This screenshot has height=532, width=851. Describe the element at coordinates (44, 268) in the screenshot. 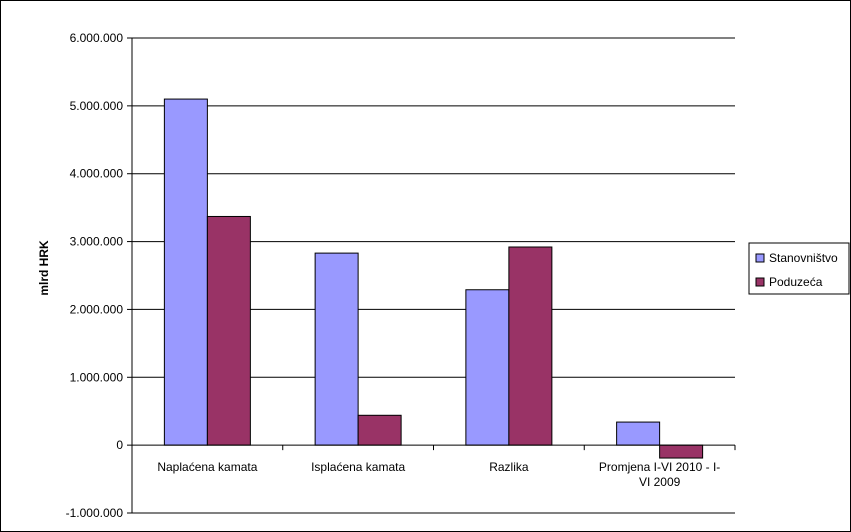

I see `y-axis-label: mlrd HRK` at that location.